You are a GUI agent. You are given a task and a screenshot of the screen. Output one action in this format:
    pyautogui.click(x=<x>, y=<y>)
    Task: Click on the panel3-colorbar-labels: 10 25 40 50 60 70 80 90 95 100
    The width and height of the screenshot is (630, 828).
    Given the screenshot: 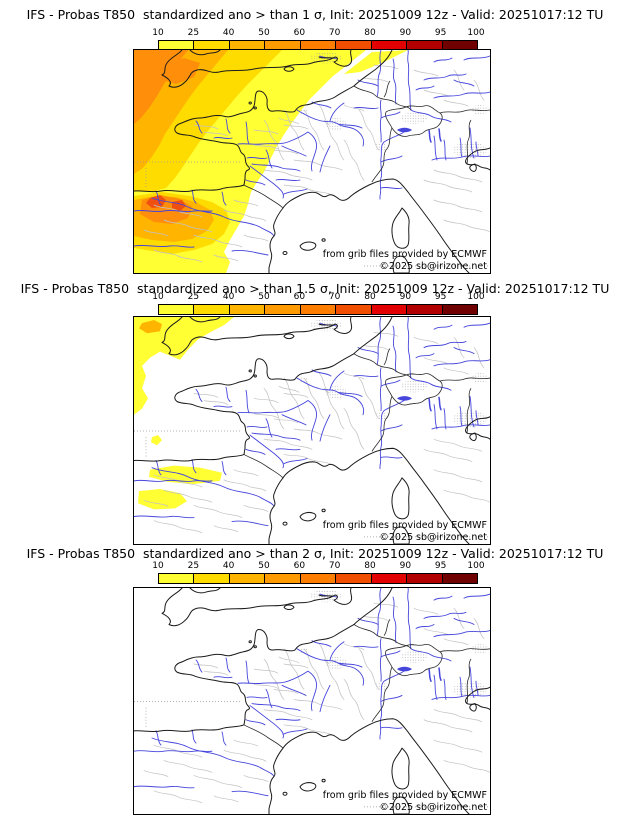 What is the action you would take?
    pyautogui.click(x=318, y=566)
    